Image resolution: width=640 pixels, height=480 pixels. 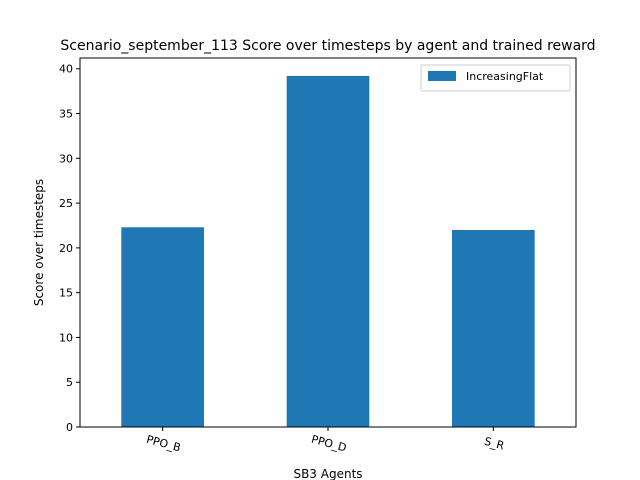 I want to click on legend-swatch, so click(x=442, y=76).